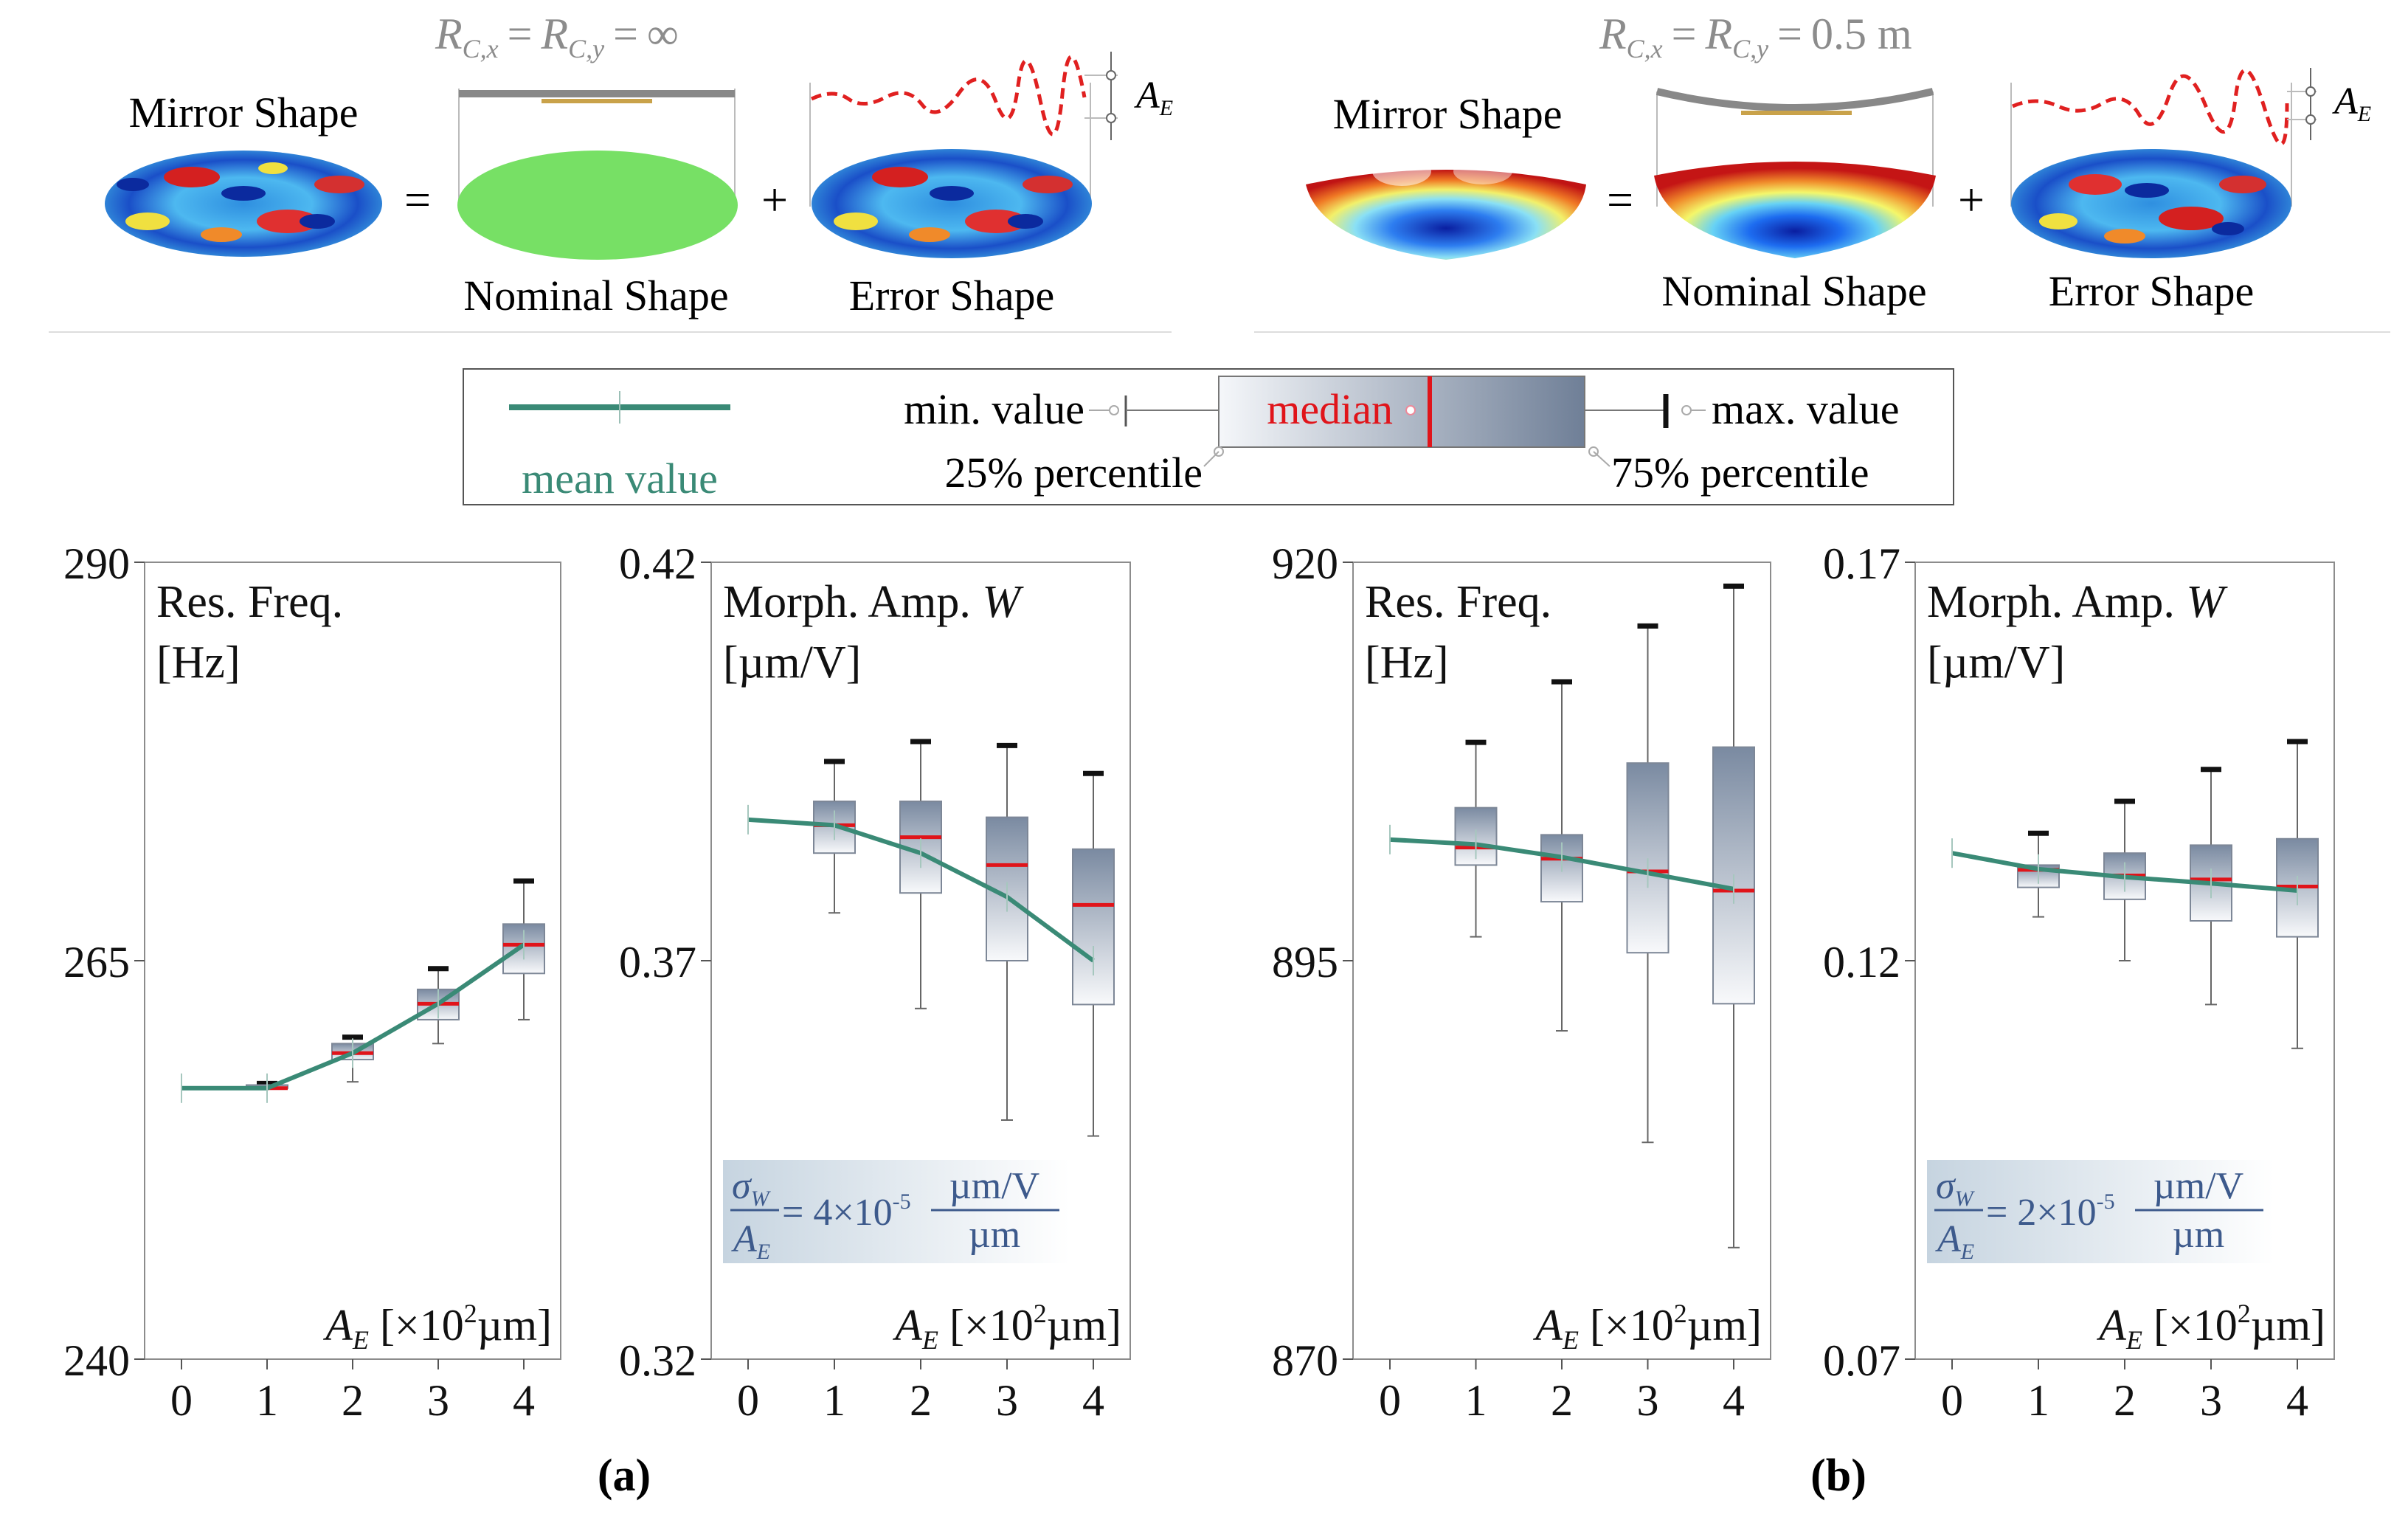 The height and width of the screenshot is (1520, 2408). I want to click on legend-box, so click(1402, 412).